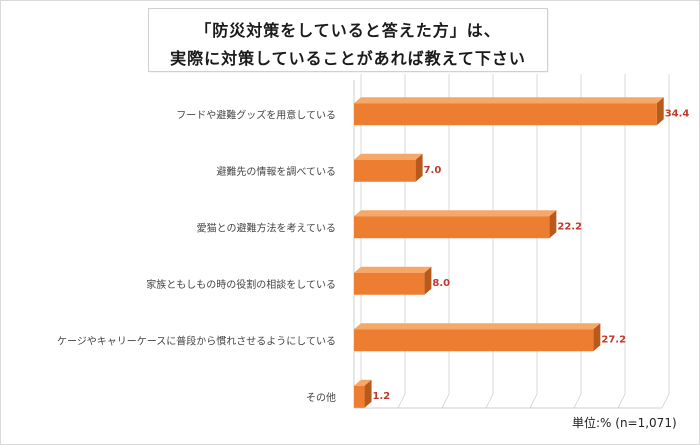  What do you see at coordinates (321, 397) in the screenshot?
I see `category-label: その他` at bounding box center [321, 397].